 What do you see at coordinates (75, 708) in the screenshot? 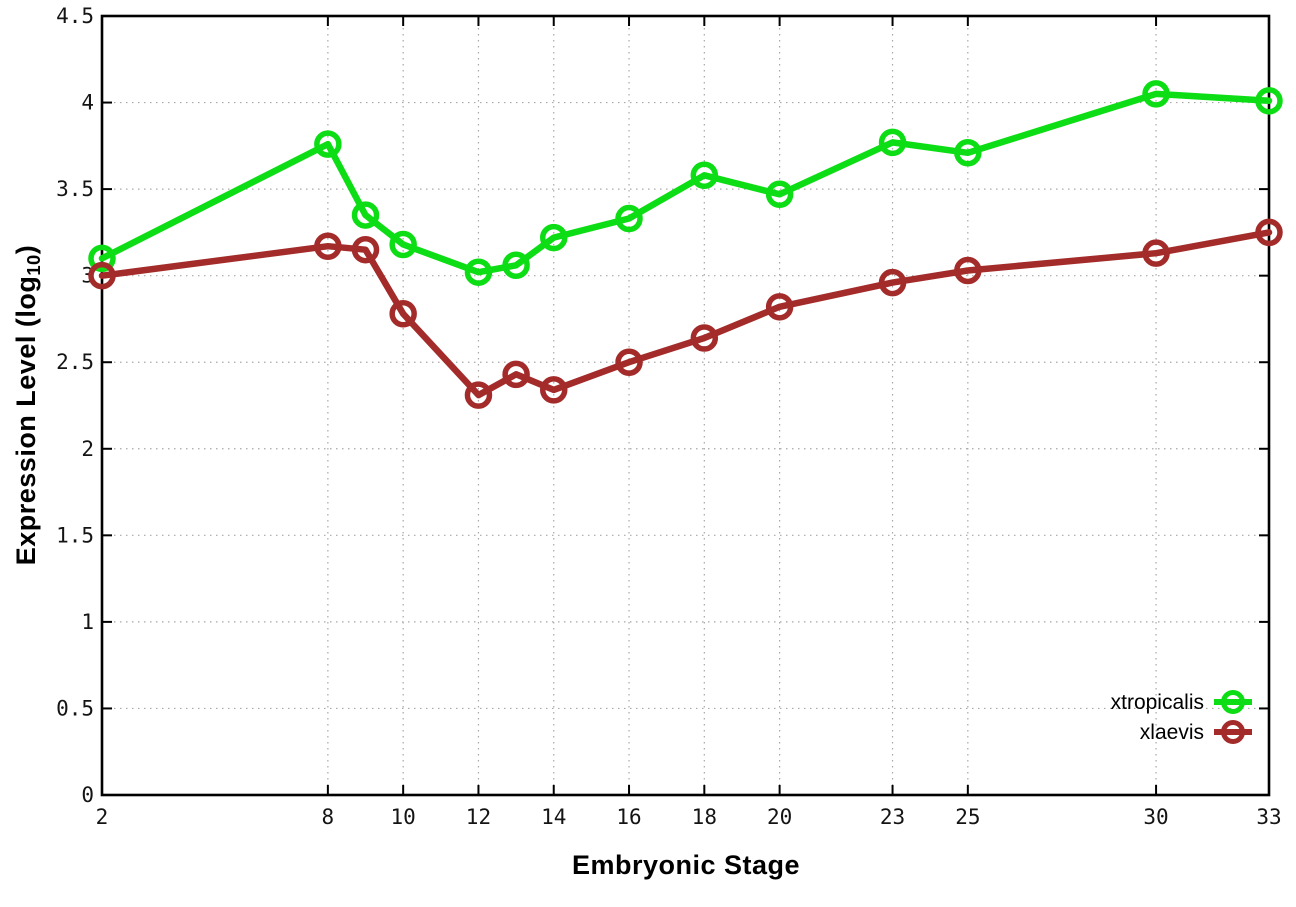
I see `y-tick-label: 0.5` at bounding box center [75, 708].